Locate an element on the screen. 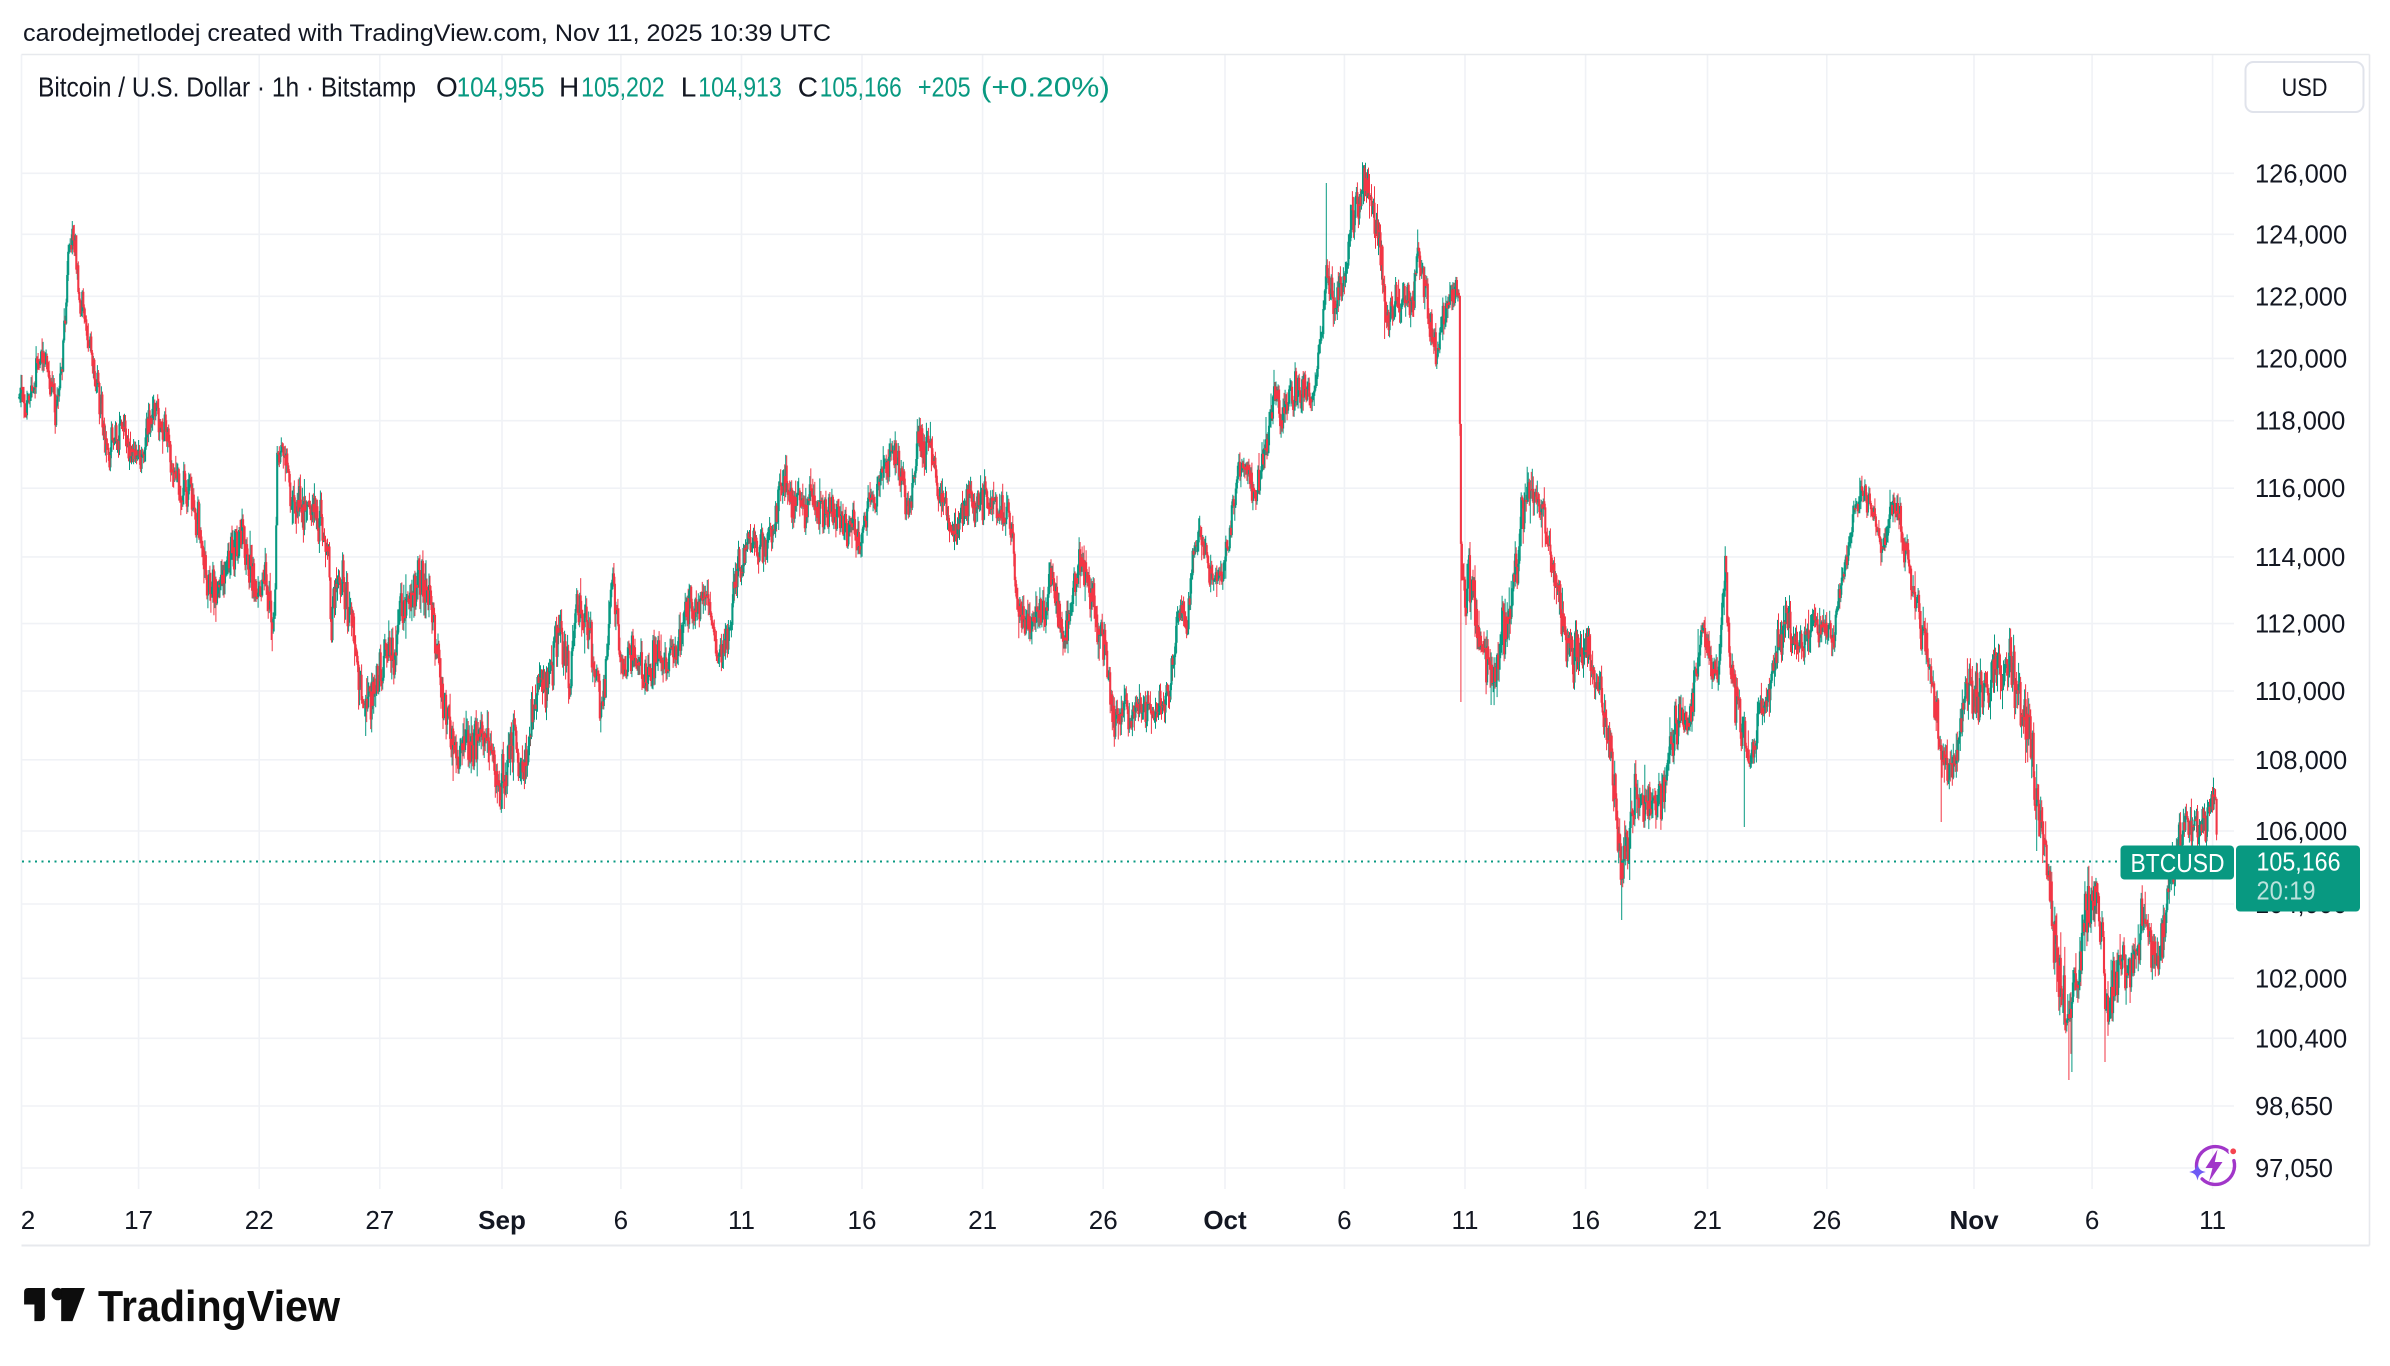 This screenshot has height=1366, width=2390. svg-text: 106,000 is located at coordinates (2301, 832).